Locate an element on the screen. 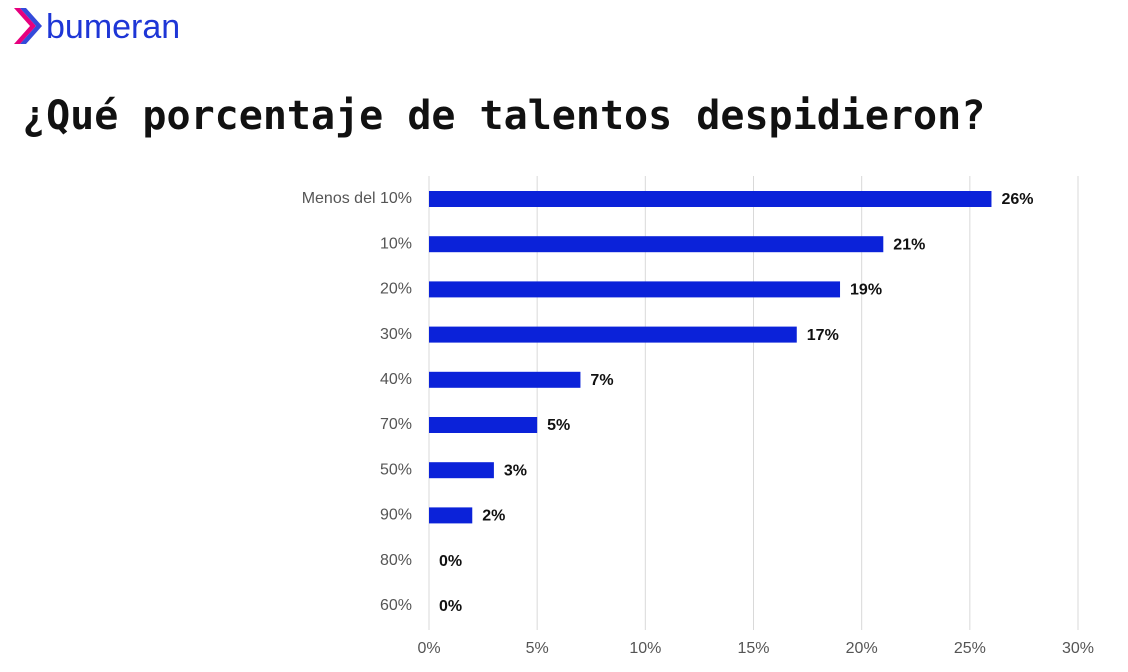 The image size is (1128, 672). x-tick-label: 30% is located at coordinates (1078, 648).